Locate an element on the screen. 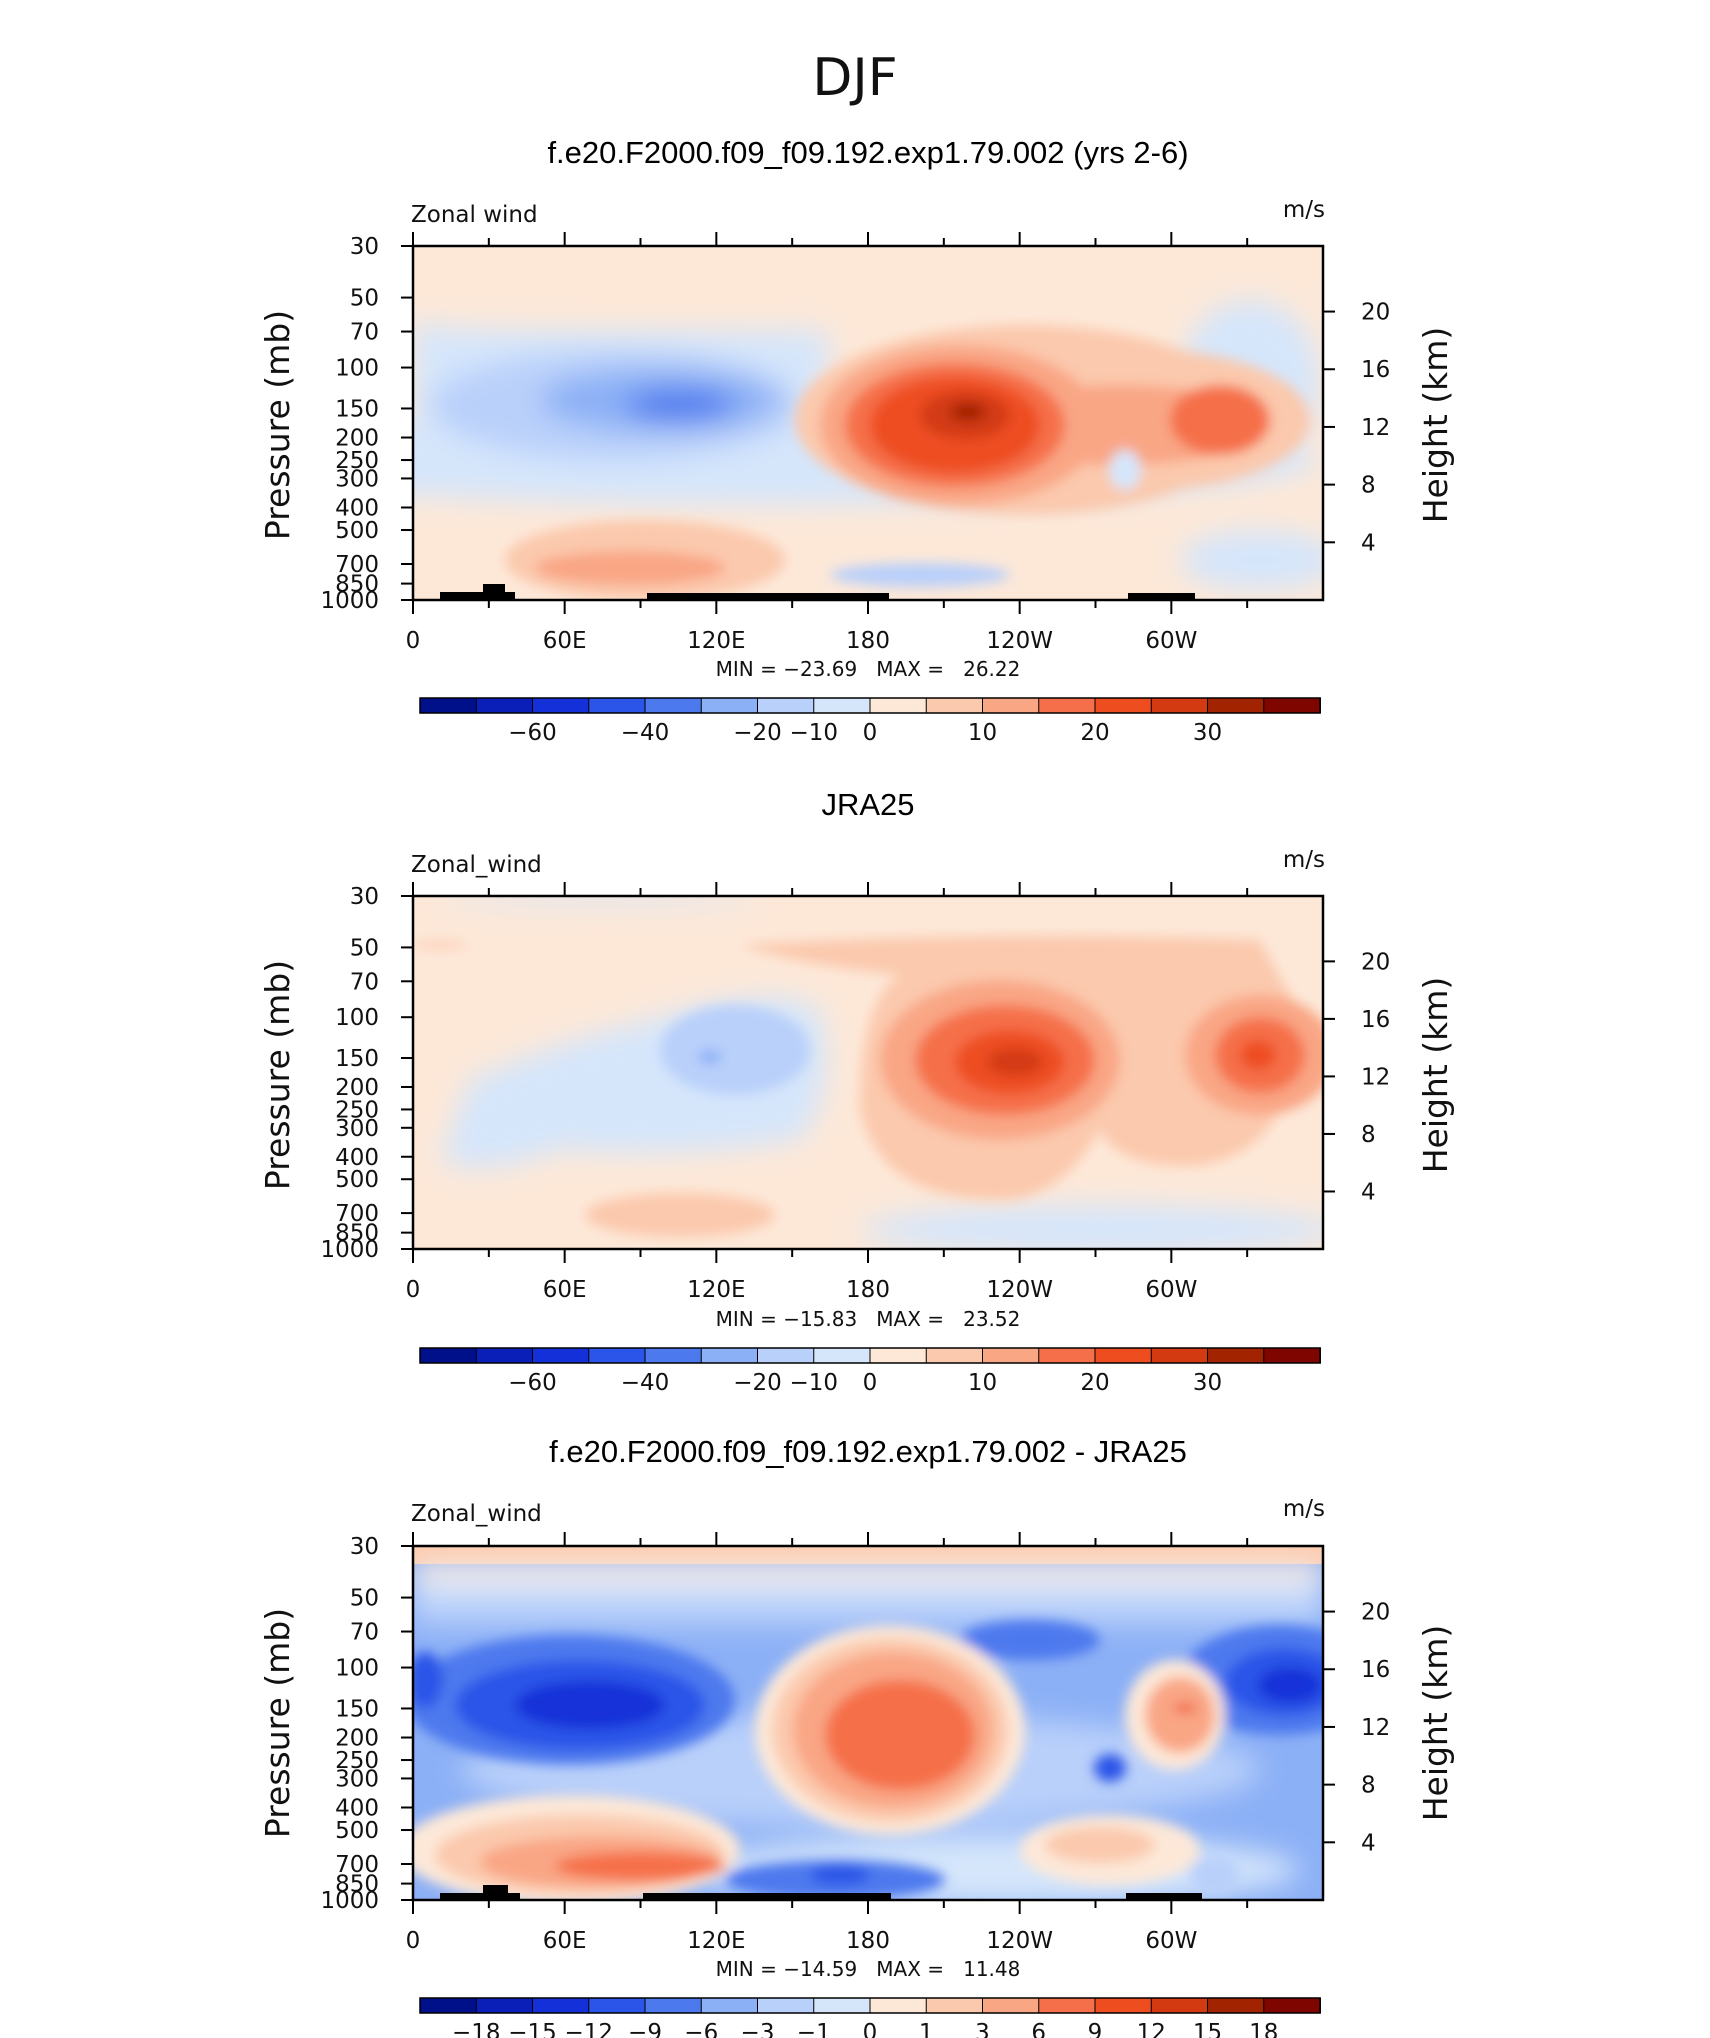  colorbar-tick-label: 10 is located at coordinates (982, 733).